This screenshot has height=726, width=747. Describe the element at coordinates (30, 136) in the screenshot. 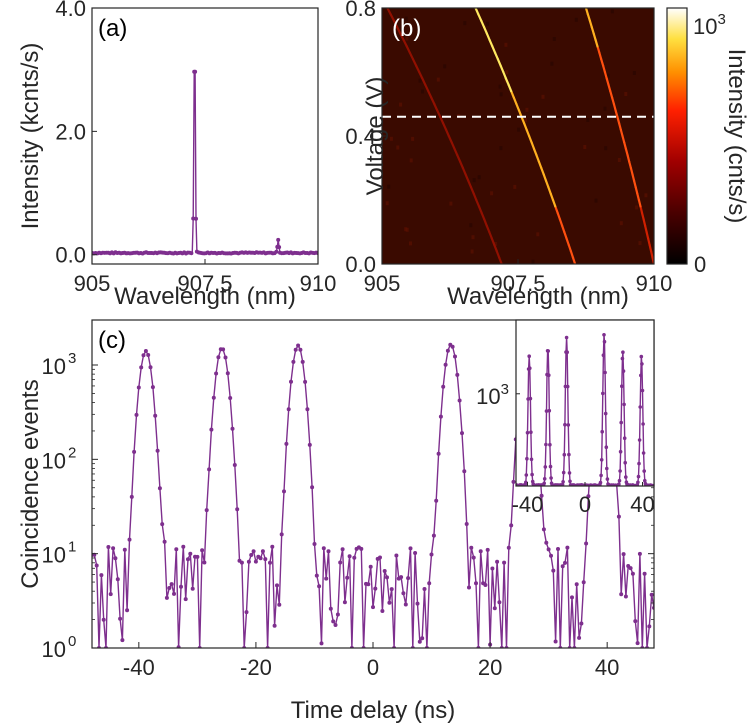

I see `panel-a-ylabel: Intensity (kcnts/s)` at that location.